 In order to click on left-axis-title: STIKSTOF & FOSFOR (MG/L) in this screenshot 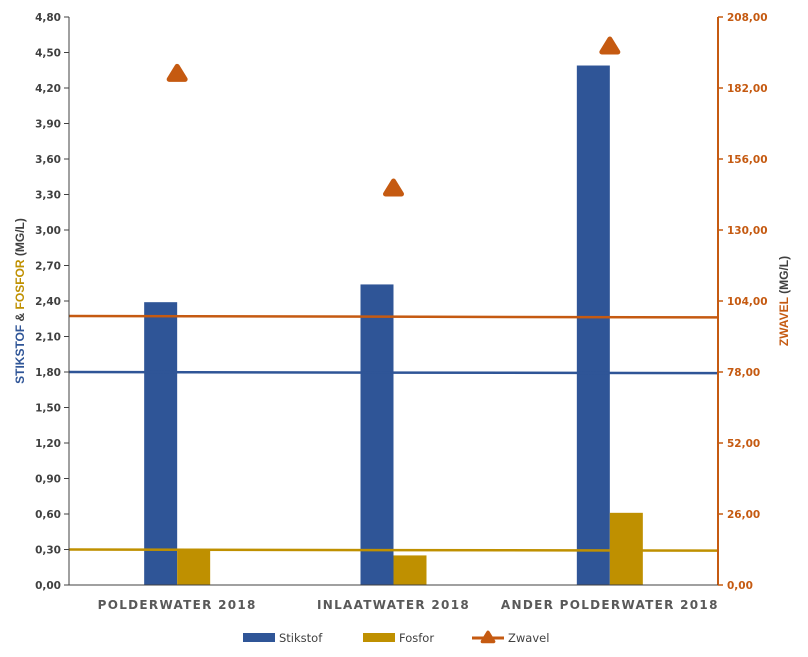, I will do `click(20, 301)`.